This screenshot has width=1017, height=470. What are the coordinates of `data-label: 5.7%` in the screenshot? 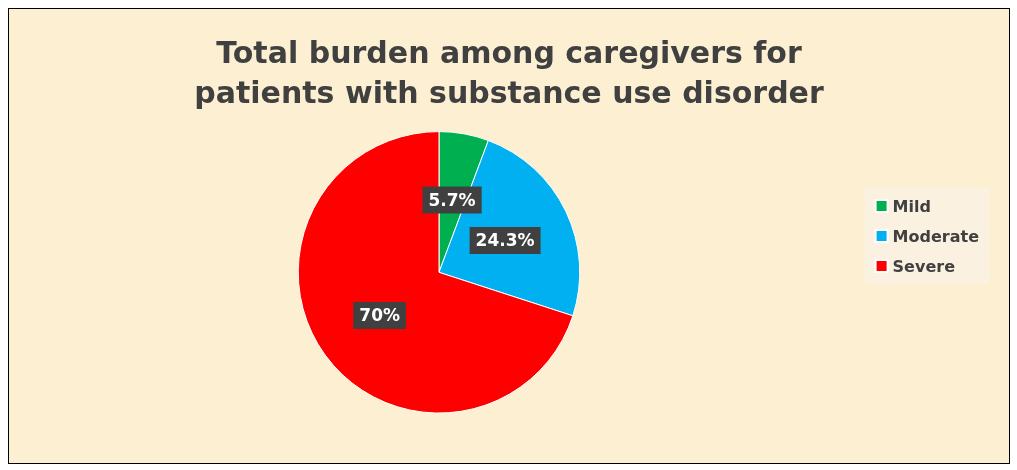 It's located at (452, 200).